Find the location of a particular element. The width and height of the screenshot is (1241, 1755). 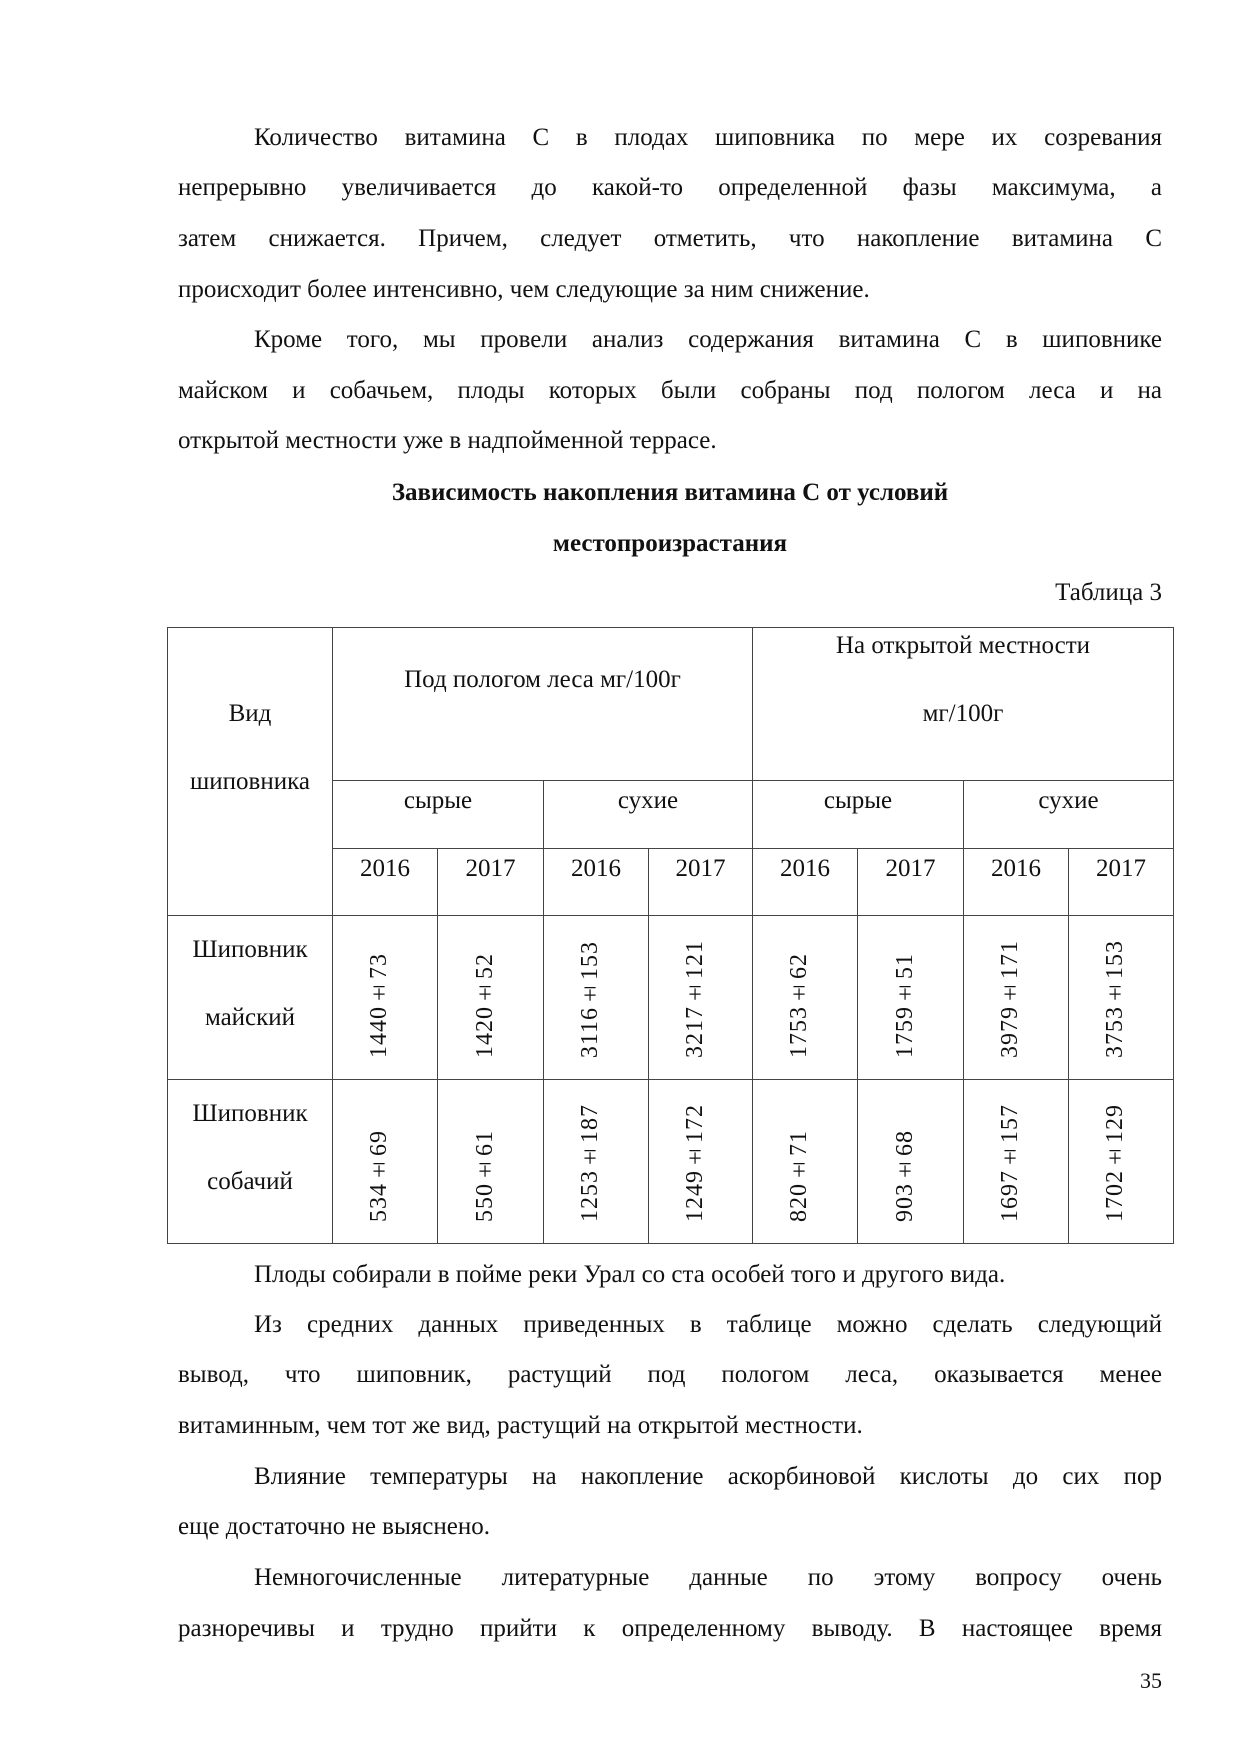

species-text: собачий is located at coordinates (250, 1181).